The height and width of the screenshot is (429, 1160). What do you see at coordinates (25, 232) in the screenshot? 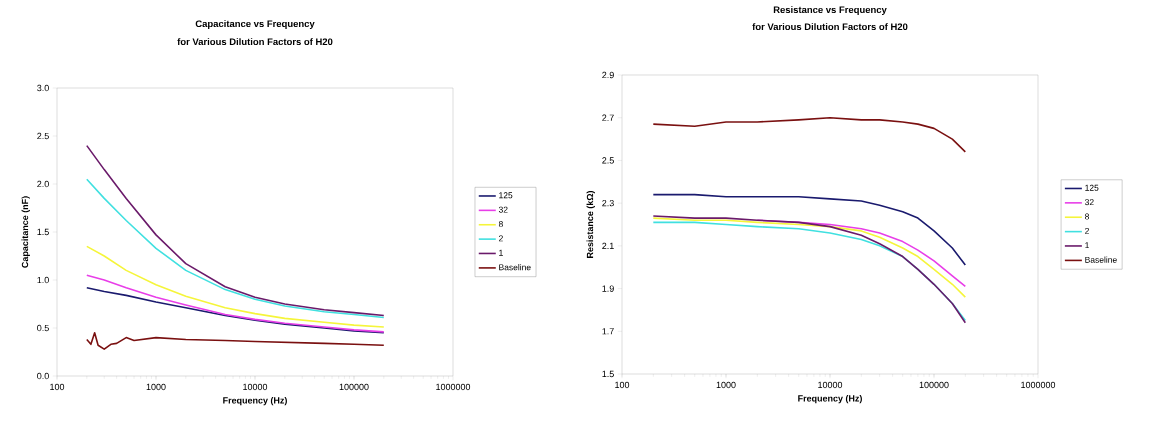
I see `y-axis-title: Capacitance (nF)` at bounding box center [25, 232].